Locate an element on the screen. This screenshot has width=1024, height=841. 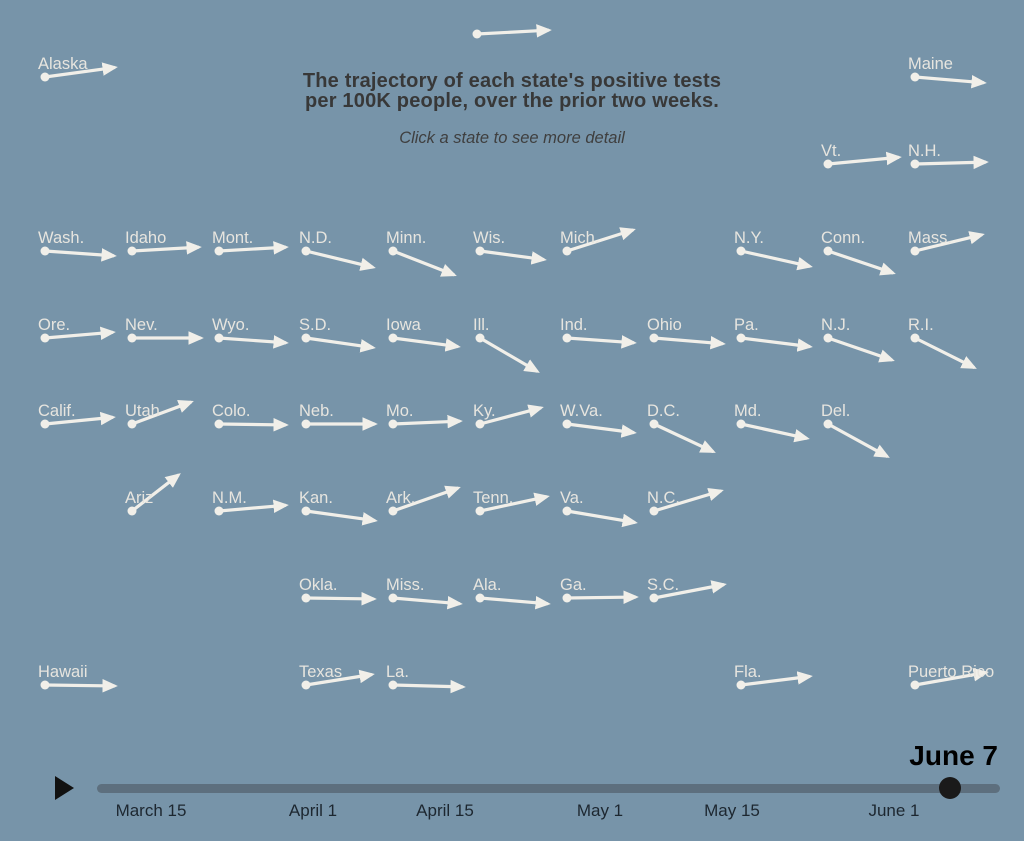
state-pennsylvania: Pa. is located at coordinates (773, 334).